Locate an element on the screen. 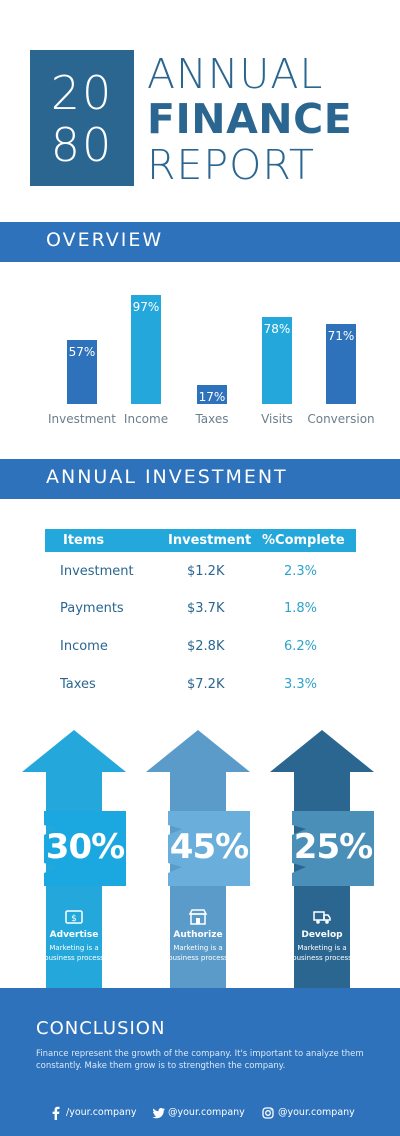  year-top: 20 is located at coordinates (82, 93).